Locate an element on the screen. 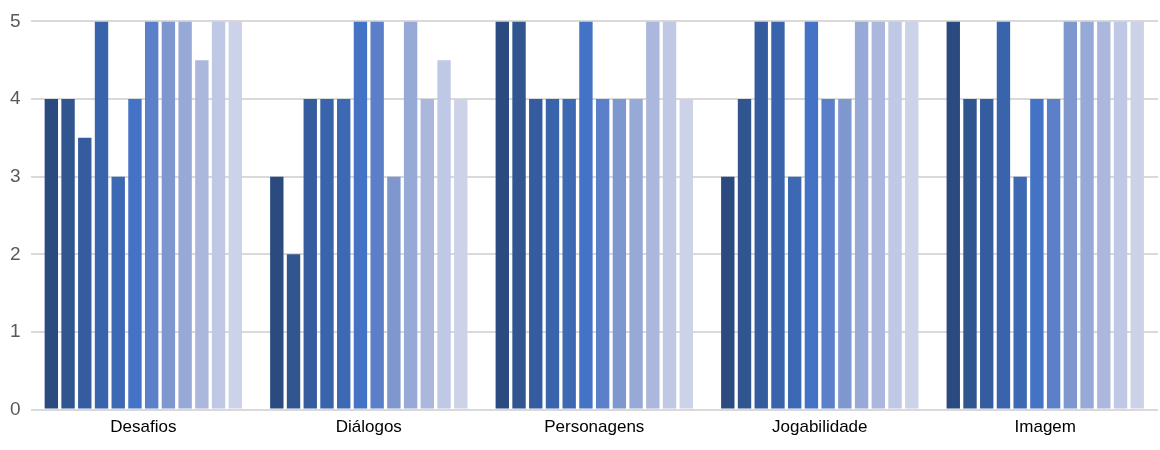 The height and width of the screenshot is (450, 1160). y-tick-label: 0 is located at coordinates (15, 408).